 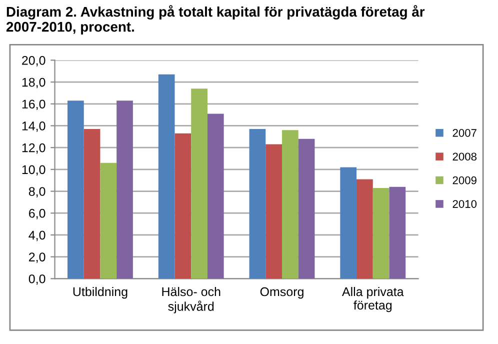 I want to click on y-tick-label: 16,0, so click(x=34, y=105).